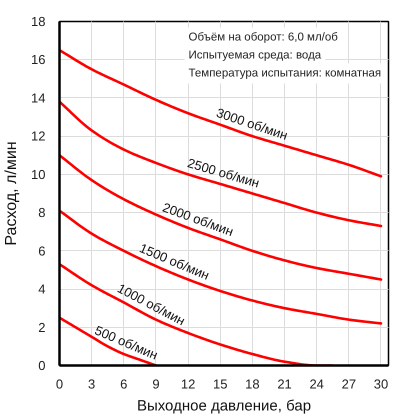 This screenshot has height=418, width=418. Describe the element at coordinates (156, 384) in the screenshot. I see `x-tick-label: 9` at that location.